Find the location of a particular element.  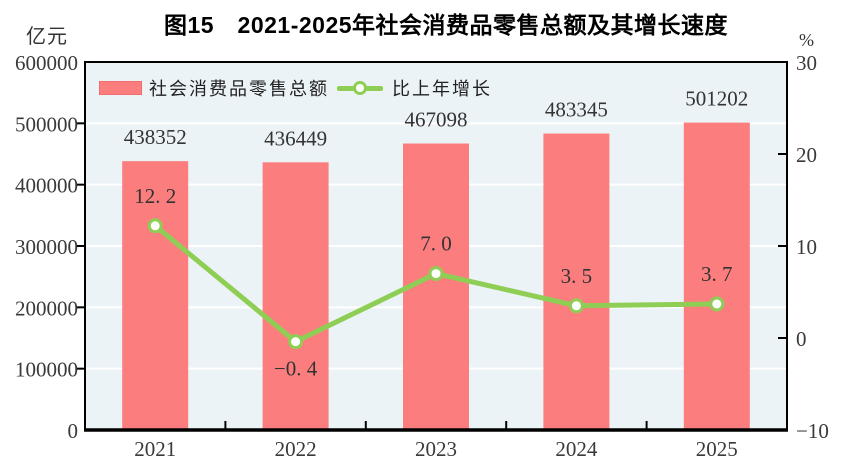

bar-2024 is located at coordinates (576, 281).